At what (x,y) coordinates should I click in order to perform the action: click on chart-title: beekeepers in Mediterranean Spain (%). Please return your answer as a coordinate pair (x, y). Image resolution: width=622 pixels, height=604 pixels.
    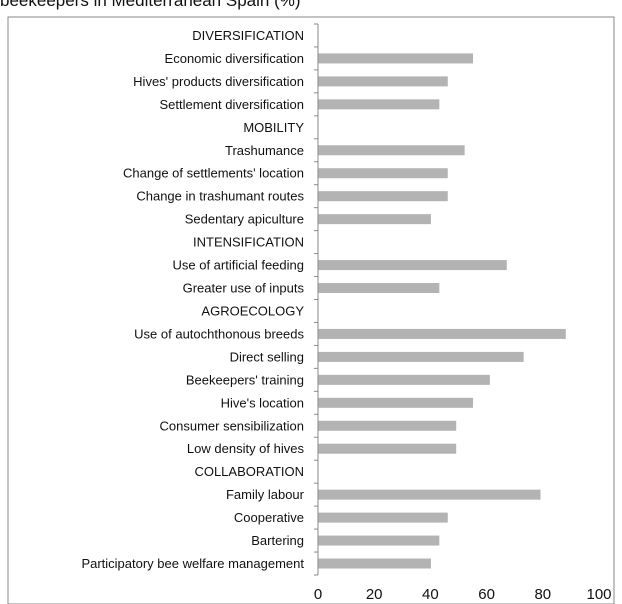
    Looking at the image, I should click on (150, 5).